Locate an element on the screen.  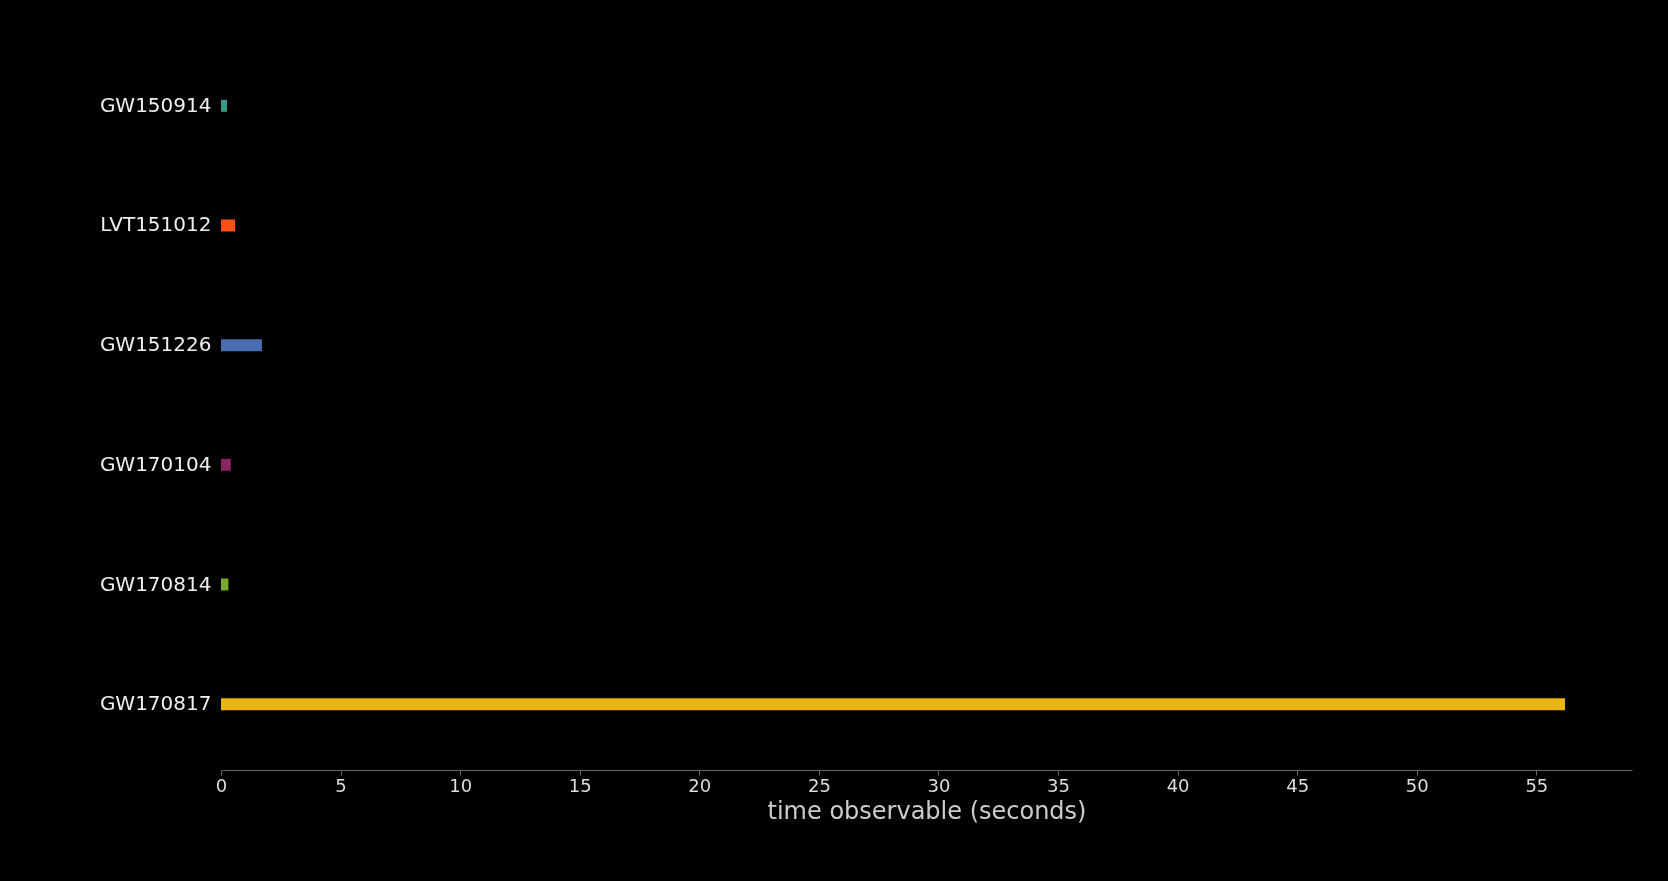
y-tick-label: GW151226 is located at coordinates (155, 344).